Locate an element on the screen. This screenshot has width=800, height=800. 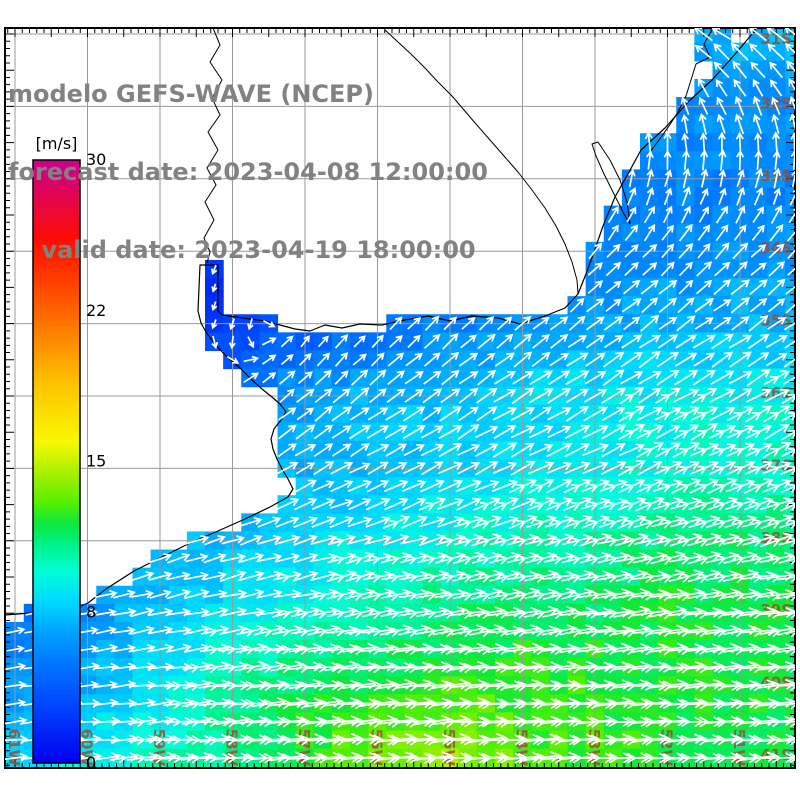
lat-label: 35S is located at coordinates (776, 321).